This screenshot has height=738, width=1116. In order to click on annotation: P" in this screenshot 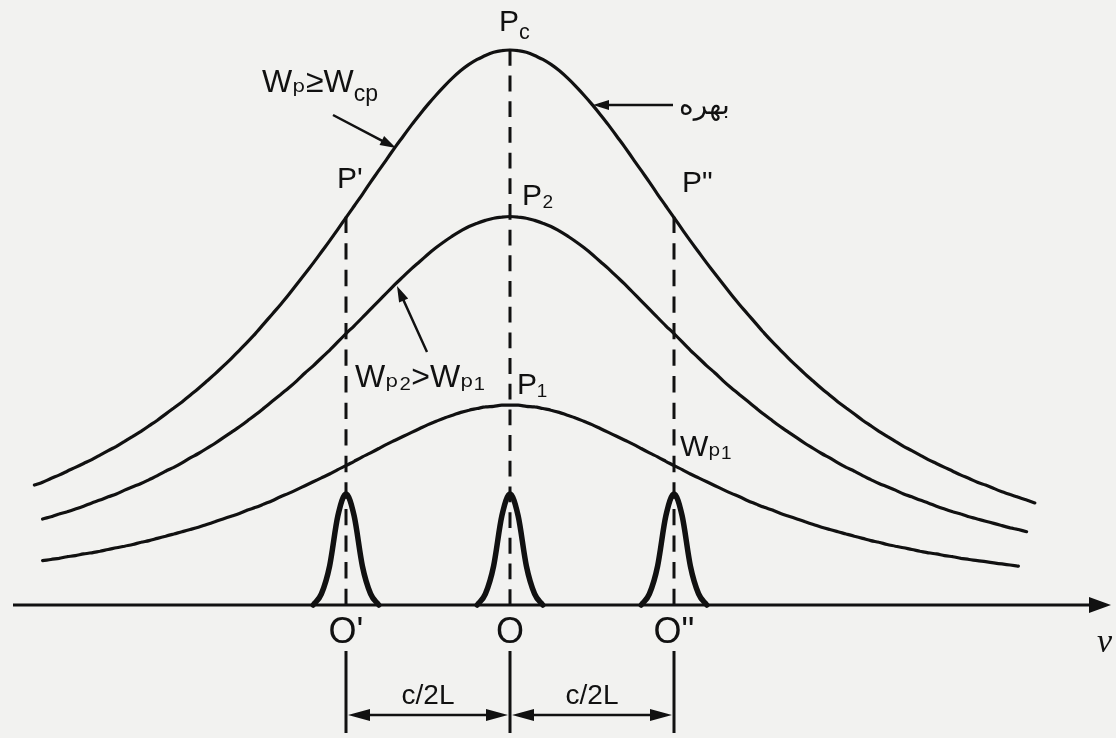, I will do `click(697, 181)`.